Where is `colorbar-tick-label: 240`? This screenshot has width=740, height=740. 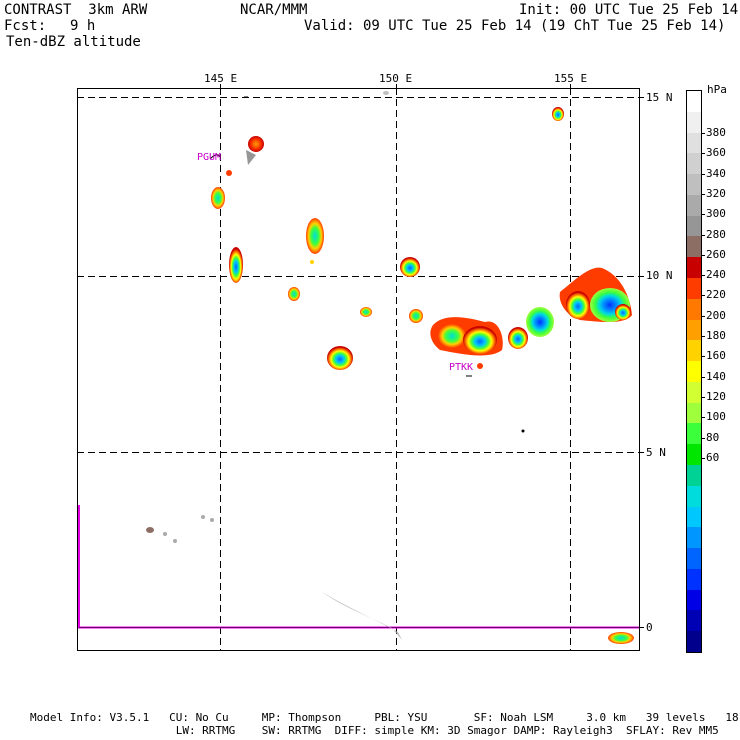 colorbar-tick-label: 240 is located at coordinates (716, 275).